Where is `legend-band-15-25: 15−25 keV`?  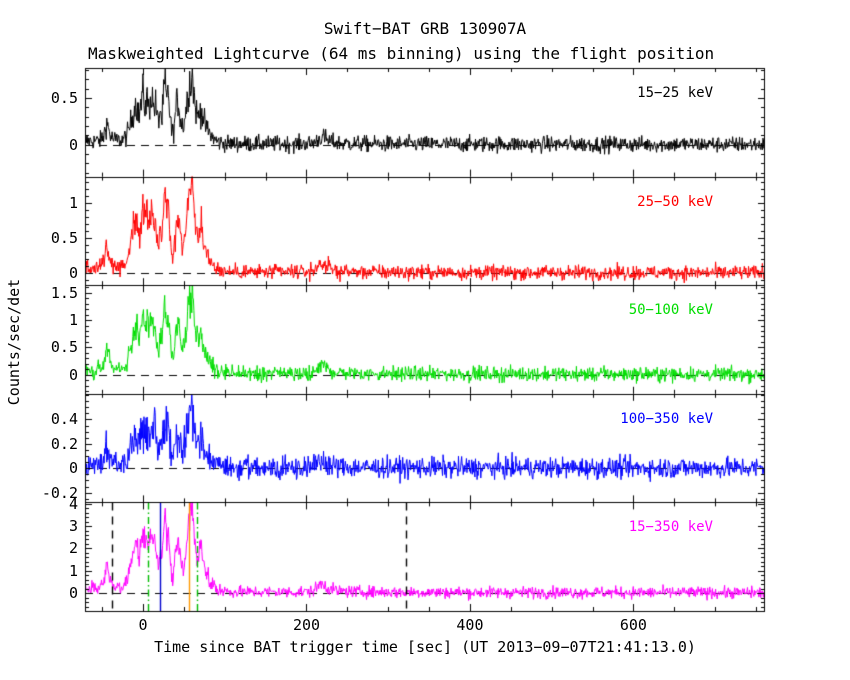 legend-band-15-25: 15−25 keV is located at coordinates (675, 93).